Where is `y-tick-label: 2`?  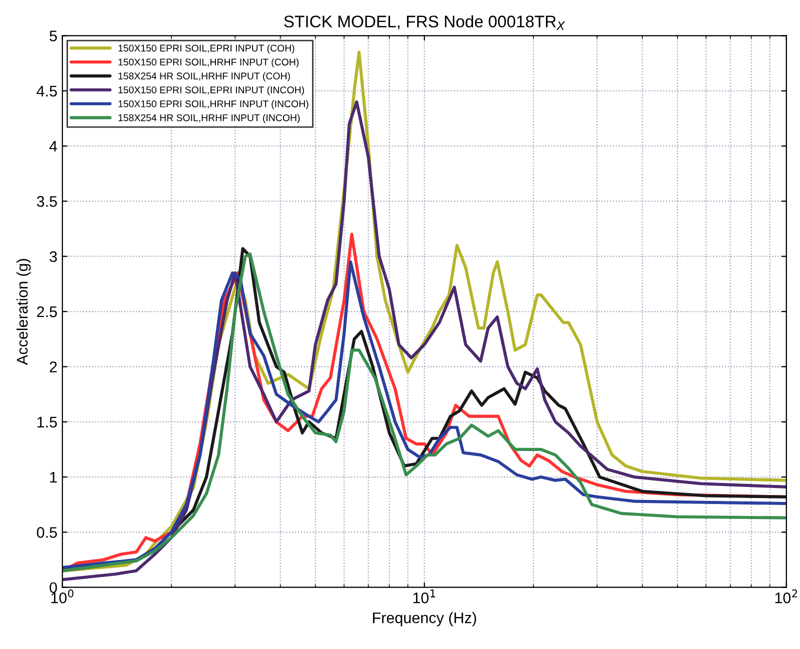 y-tick-label: 2 is located at coordinates (53, 367).